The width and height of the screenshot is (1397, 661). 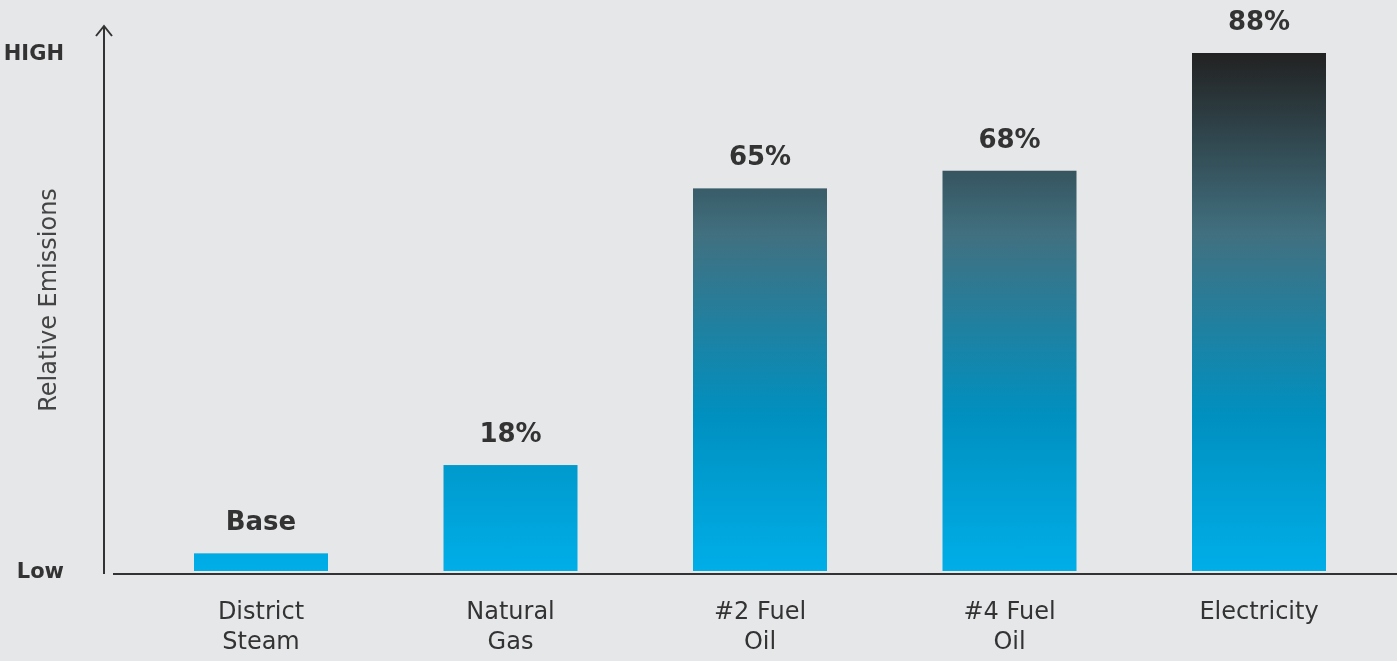 I want to click on data-label: 68%, so click(x=1009, y=138).